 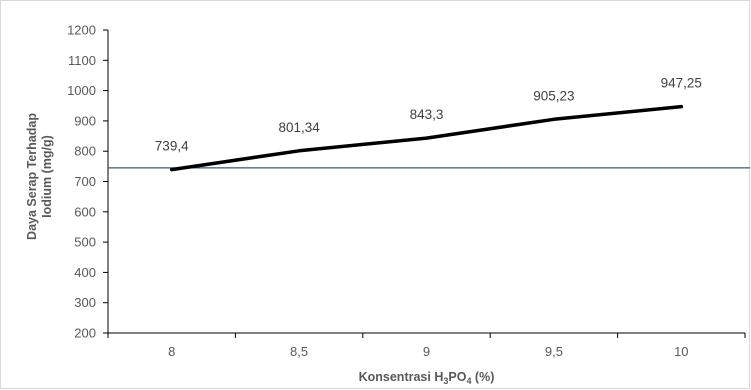 What do you see at coordinates (426, 351) in the screenshot?
I see `x-tick-label: 9` at bounding box center [426, 351].